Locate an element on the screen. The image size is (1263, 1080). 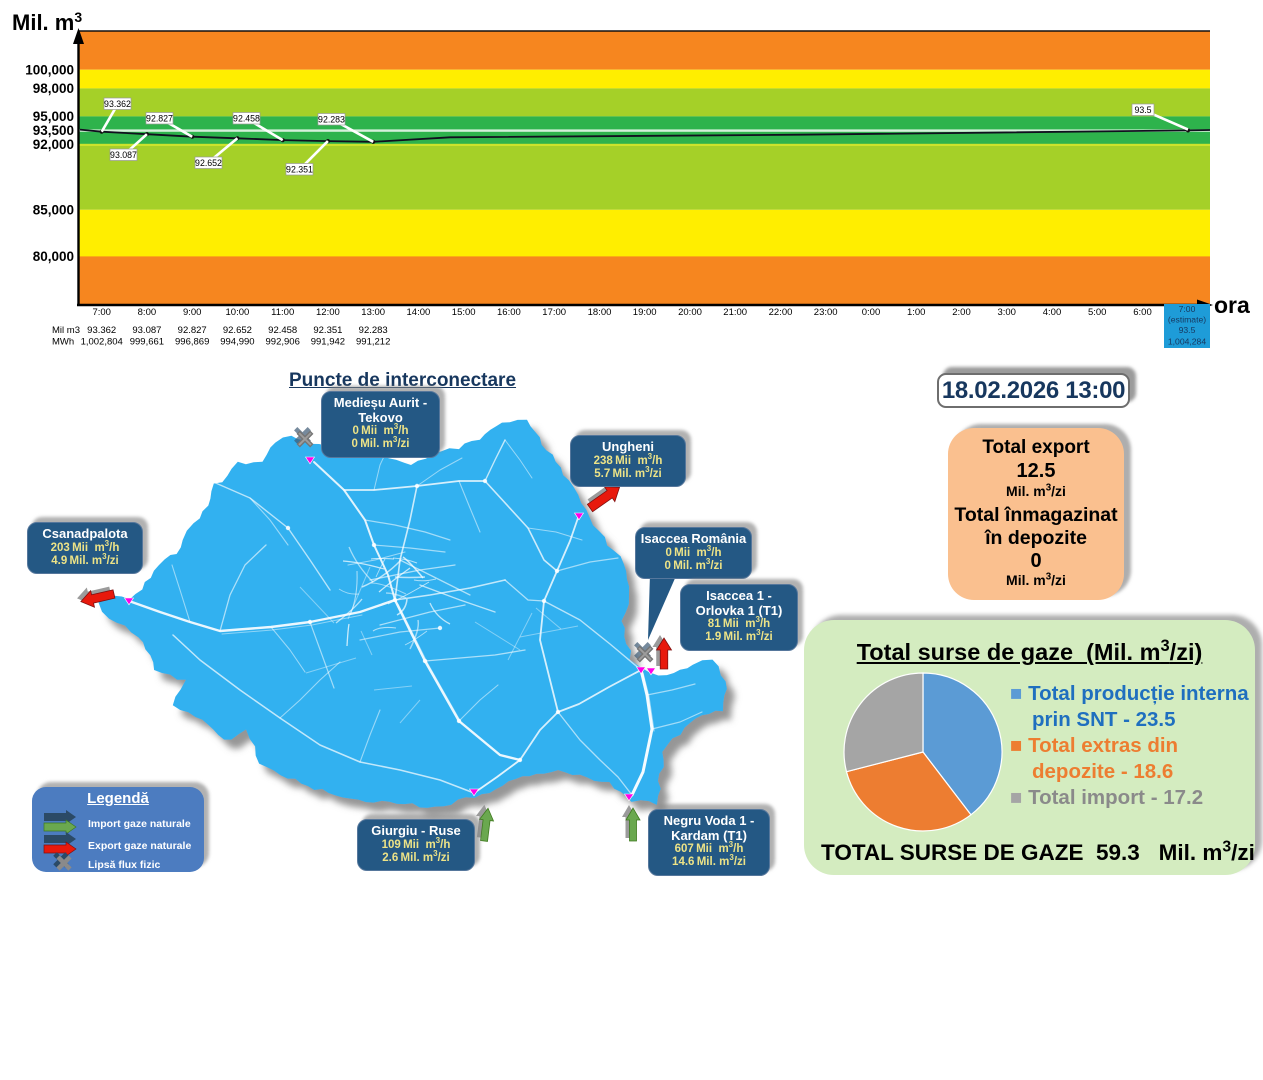
svg-text: 93,500 is located at coordinates (53, 130).